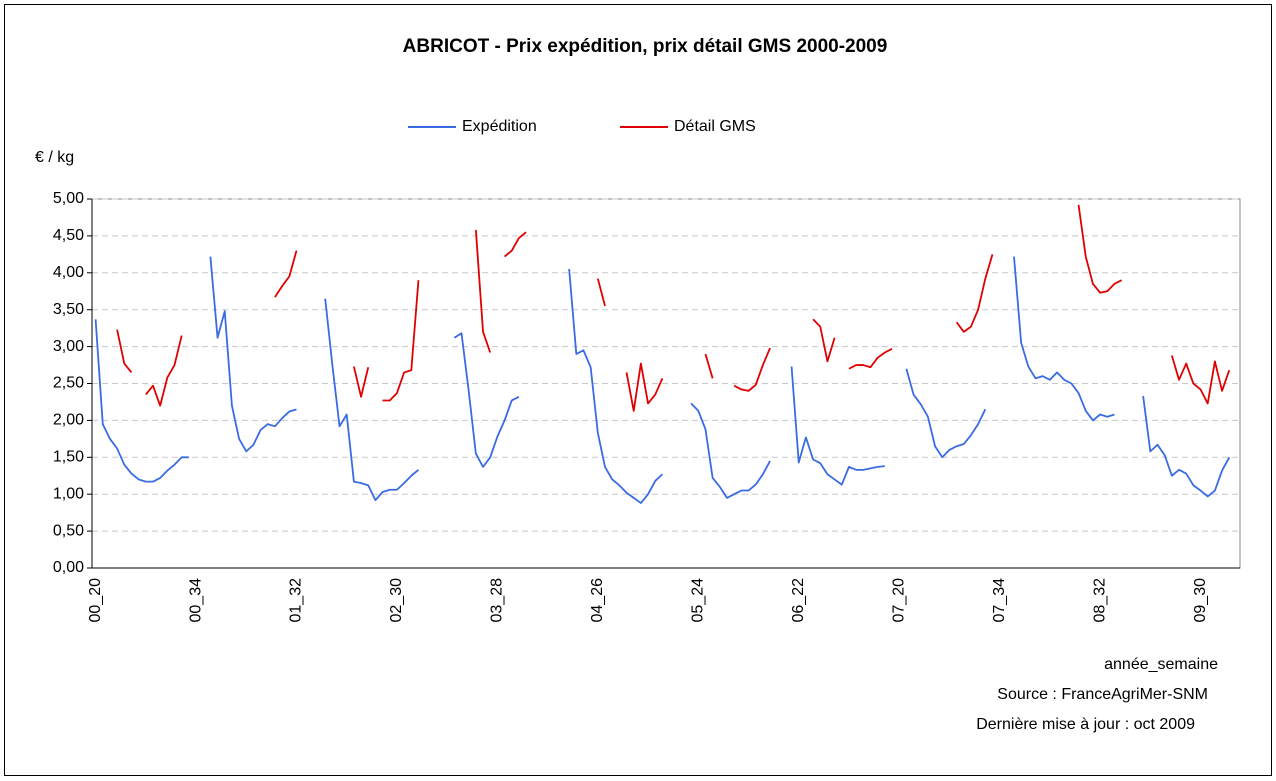 This screenshot has width=1276, height=781. Describe the element at coordinates (68, 235) in the screenshot. I see `y-tick-label: 4,50` at that location.